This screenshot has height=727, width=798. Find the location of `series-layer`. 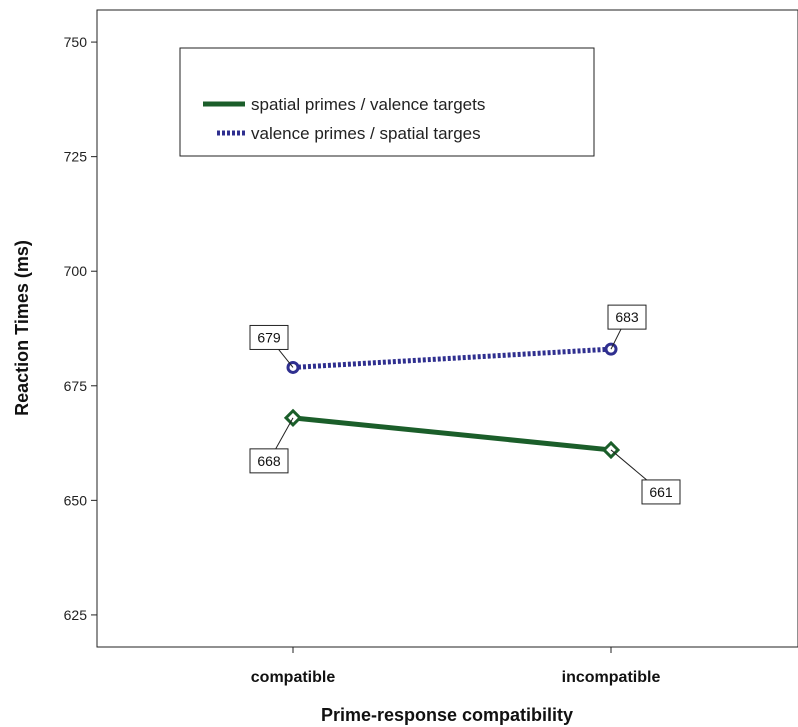

series-layer is located at coordinates (452, 401).